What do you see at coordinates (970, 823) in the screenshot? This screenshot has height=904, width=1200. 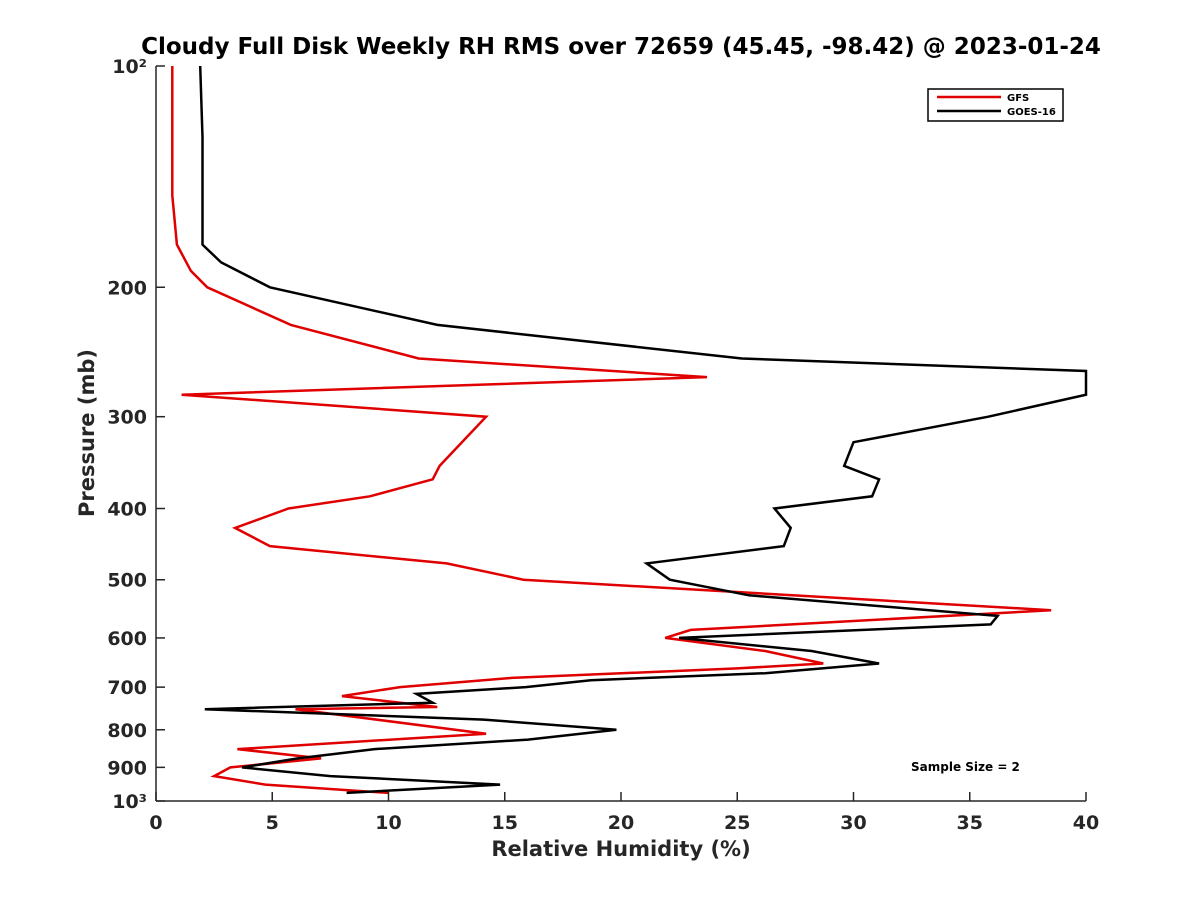 I see `x-tick-label-7: 35` at bounding box center [970, 823].